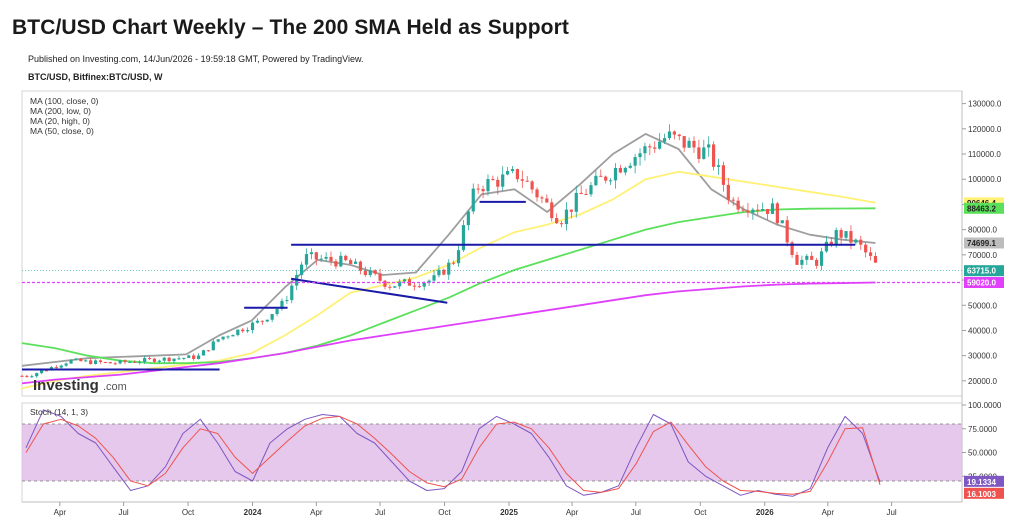 The height and width of the screenshot is (532, 1024). I want to click on stoch-d-badge, so click(984, 493).